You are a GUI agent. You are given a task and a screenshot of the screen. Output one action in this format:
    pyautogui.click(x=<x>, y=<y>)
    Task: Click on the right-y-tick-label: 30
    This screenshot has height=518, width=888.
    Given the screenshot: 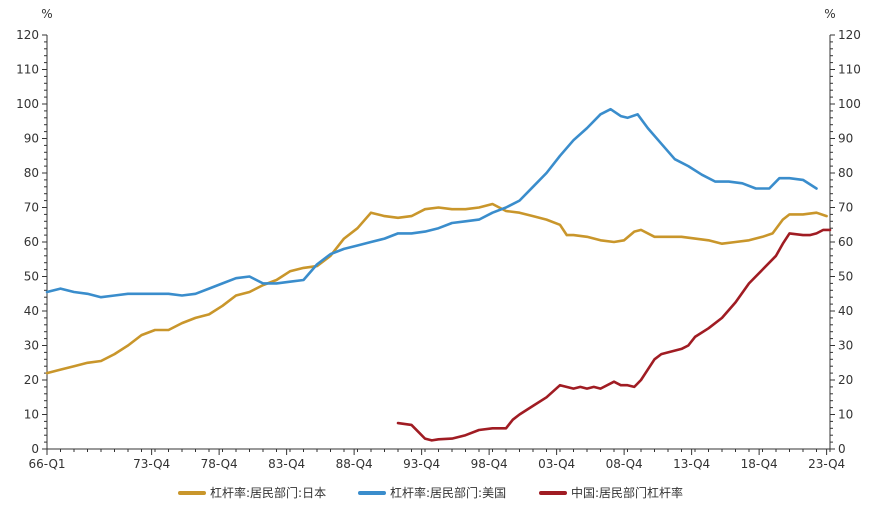 What is the action you would take?
    pyautogui.click(x=845, y=346)
    